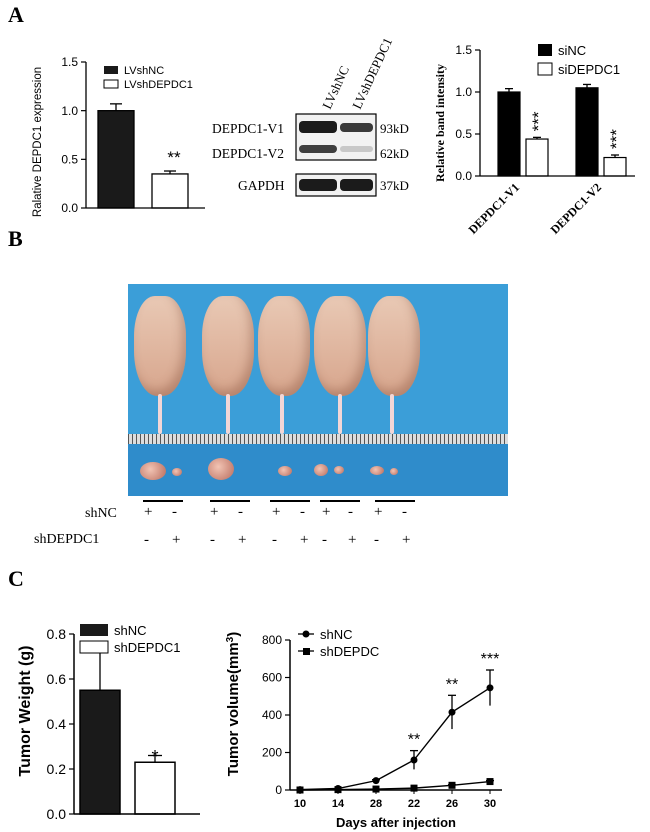 This screenshot has height=832, width=650. What do you see at coordinates (57, 769) in the screenshot?
I see `y-tick-label: 0.2` at bounding box center [57, 769].